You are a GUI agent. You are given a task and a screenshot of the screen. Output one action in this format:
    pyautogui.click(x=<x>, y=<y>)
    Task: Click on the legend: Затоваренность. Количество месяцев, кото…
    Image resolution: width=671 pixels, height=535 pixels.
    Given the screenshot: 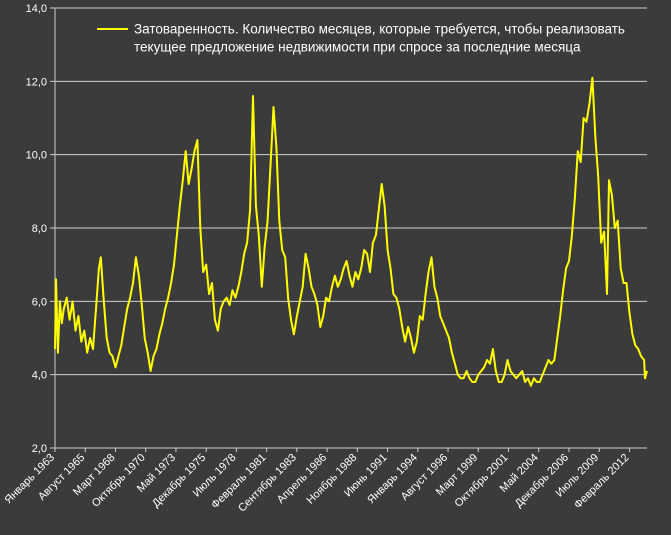 What is the action you would take?
    pyautogui.click(x=361, y=38)
    